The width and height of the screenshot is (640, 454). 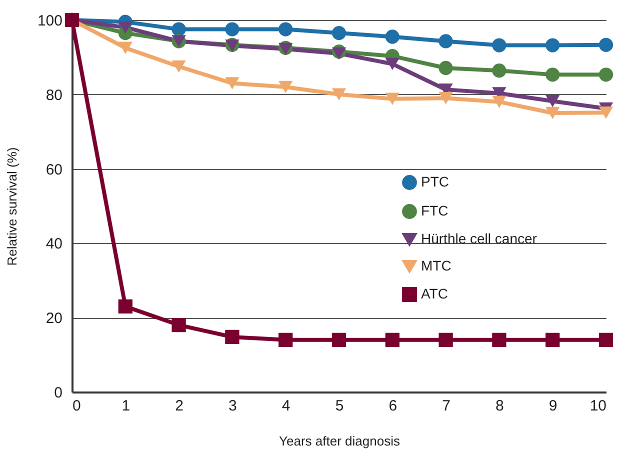 I want to click on x-tick-label: 7, so click(x=446, y=406).